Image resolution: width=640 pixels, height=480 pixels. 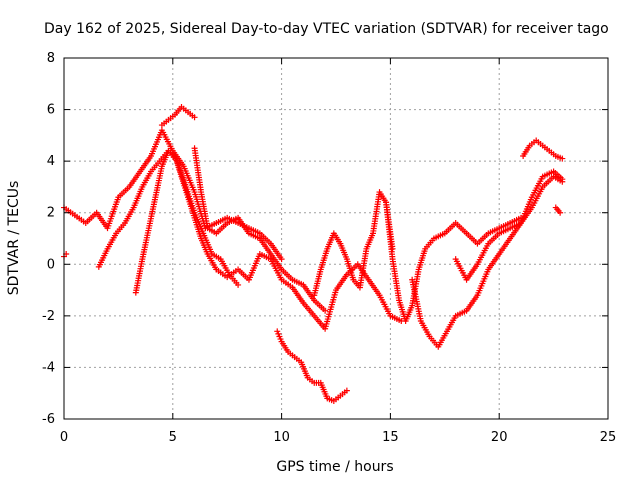 What do you see at coordinates (51, 58) in the screenshot?
I see `y-tick-label: 8` at bounding box center [51, 58].